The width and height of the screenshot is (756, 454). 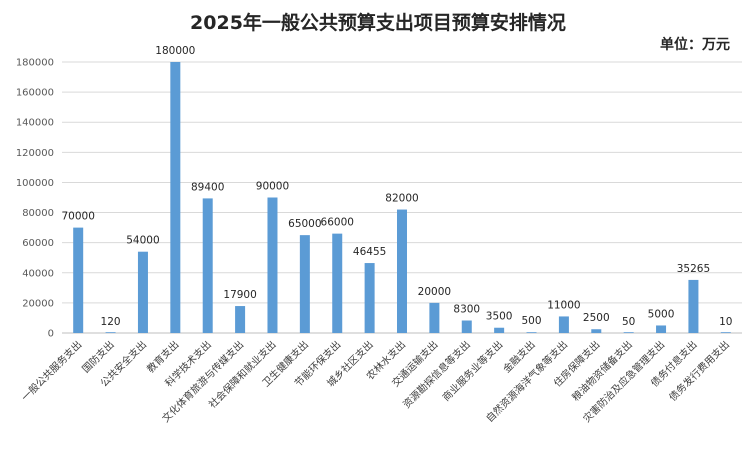 What do you see at coordinates (35, 153) in the screenshot?
I see `y-tick-label: 120000` at bounding box center [35, 153].